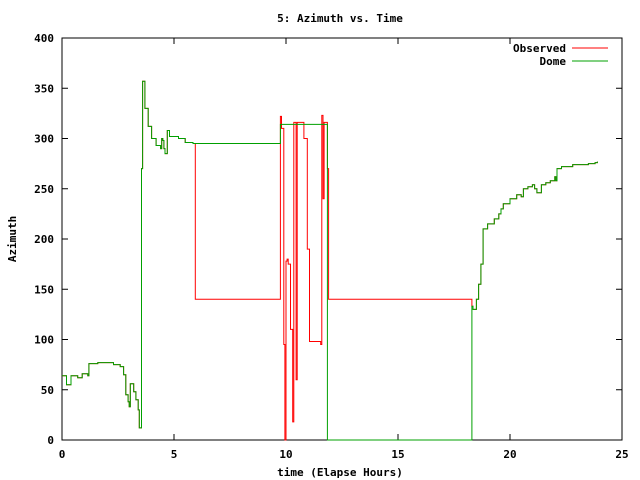 Image resolution: width=640 pixels, height=480 pixels. Describe the element at coordinates (47, 390) in the screenshot. I see `y-tick-label: 50` at that location.